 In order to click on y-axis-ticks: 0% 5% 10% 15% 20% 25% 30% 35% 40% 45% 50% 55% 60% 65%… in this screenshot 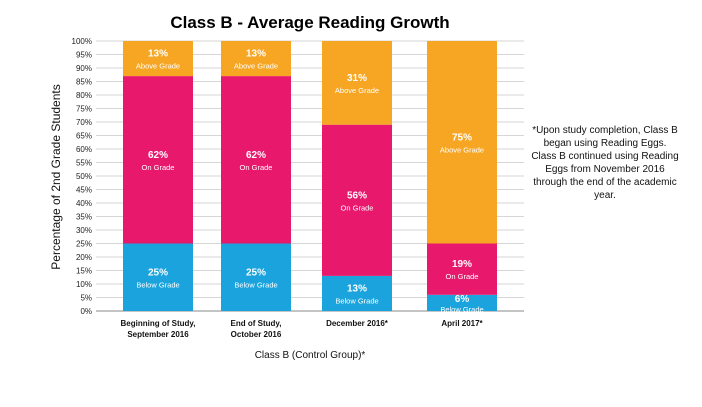, I will do `click(82, 176)`.